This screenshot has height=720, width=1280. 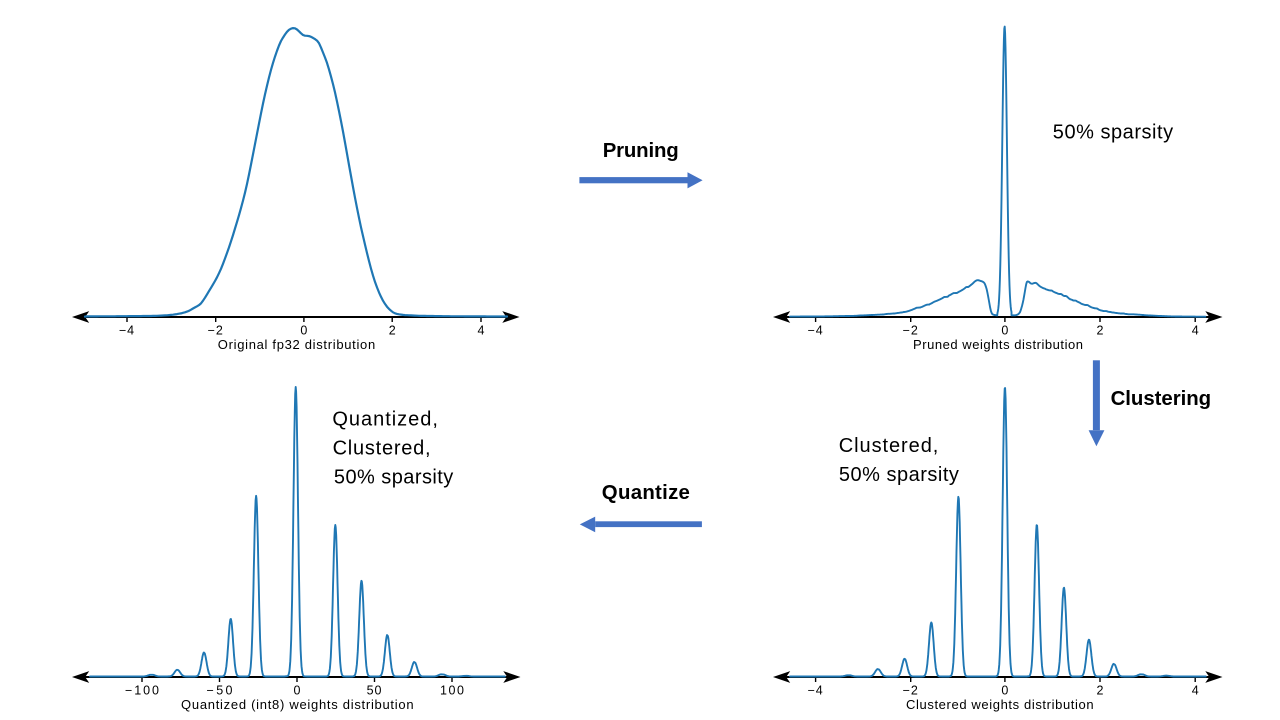 I want to click on svg-text: Pruning, so click(x=641, y=151).